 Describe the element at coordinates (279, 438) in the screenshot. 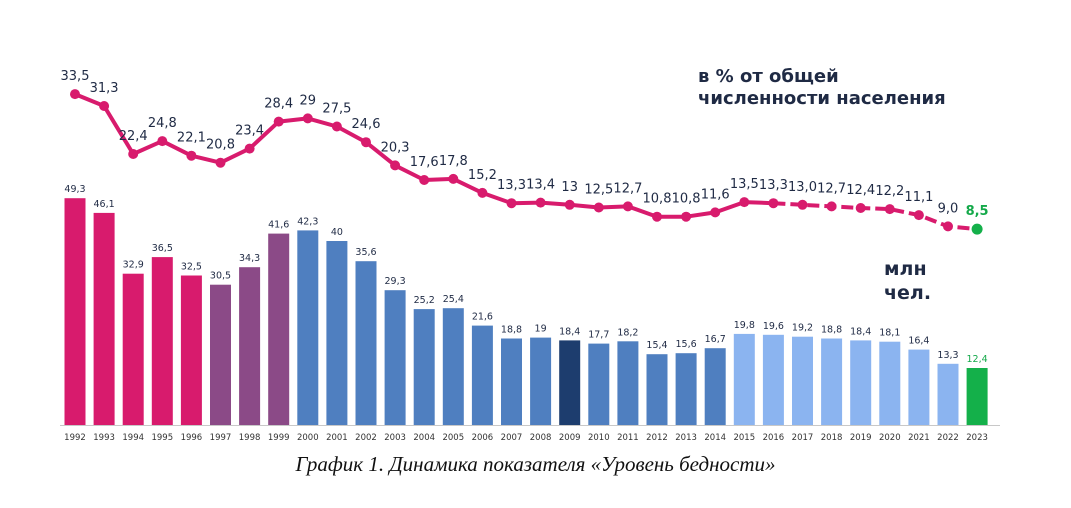

I see `year-label-1999: 1999` at that location.